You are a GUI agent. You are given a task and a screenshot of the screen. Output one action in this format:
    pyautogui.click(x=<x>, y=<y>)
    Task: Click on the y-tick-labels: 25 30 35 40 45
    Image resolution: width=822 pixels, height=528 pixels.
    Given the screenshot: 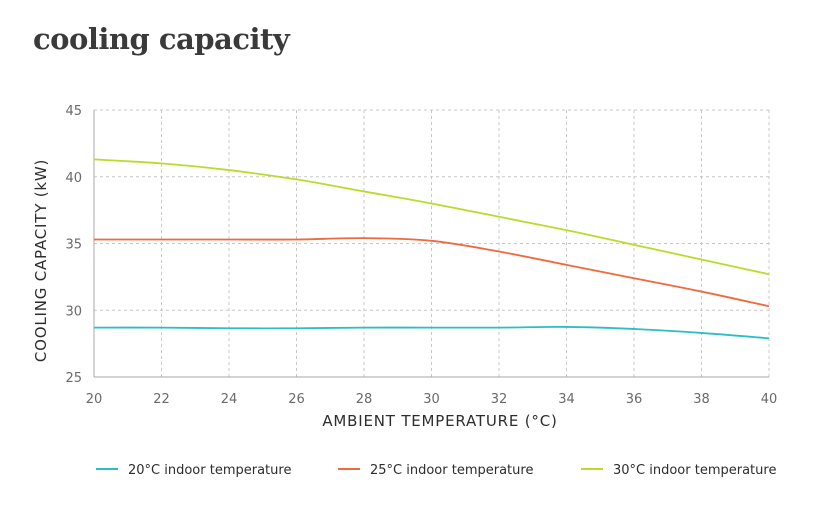 What is the action you would take?
    pyautogui.click(x=73, y=245)
    